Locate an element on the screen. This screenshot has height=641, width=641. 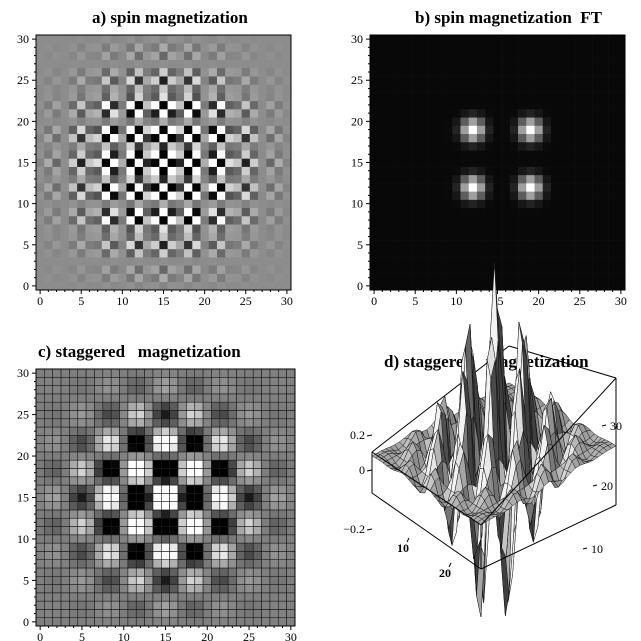
panel-d-title: d) staggered magnetization is located at coordinates (486, 361).